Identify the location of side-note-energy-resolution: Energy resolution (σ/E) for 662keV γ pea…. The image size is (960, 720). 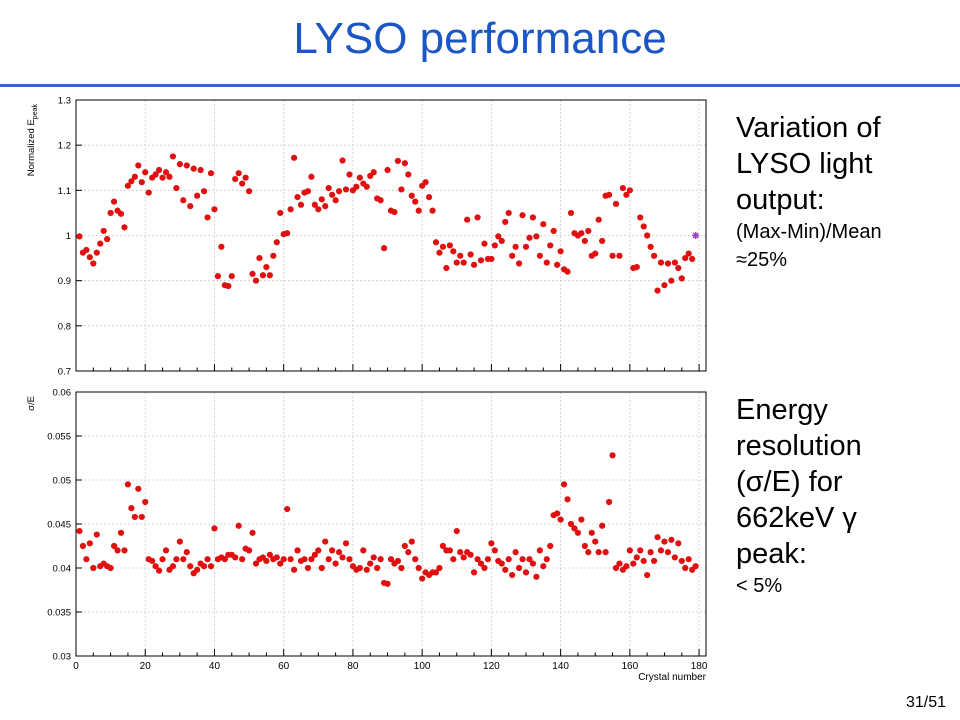
(799, 496).